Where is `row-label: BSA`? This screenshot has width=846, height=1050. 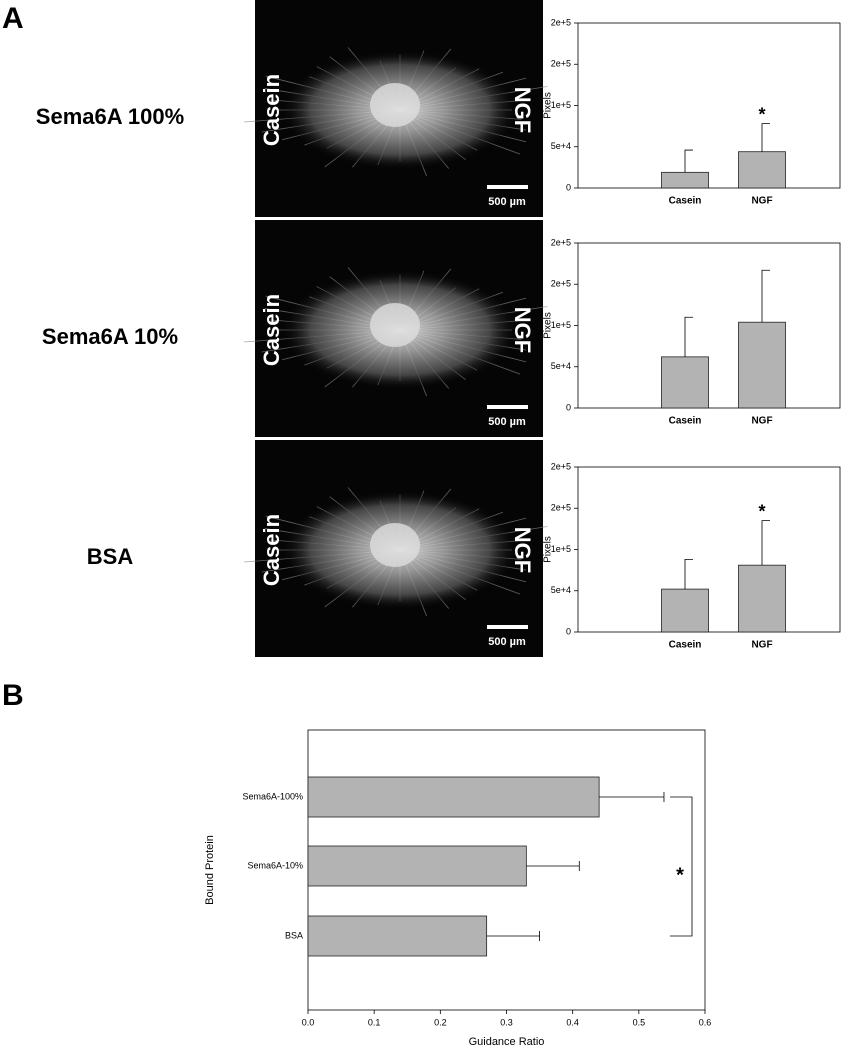
row-label: BSA is located at coordinates (110, 556).